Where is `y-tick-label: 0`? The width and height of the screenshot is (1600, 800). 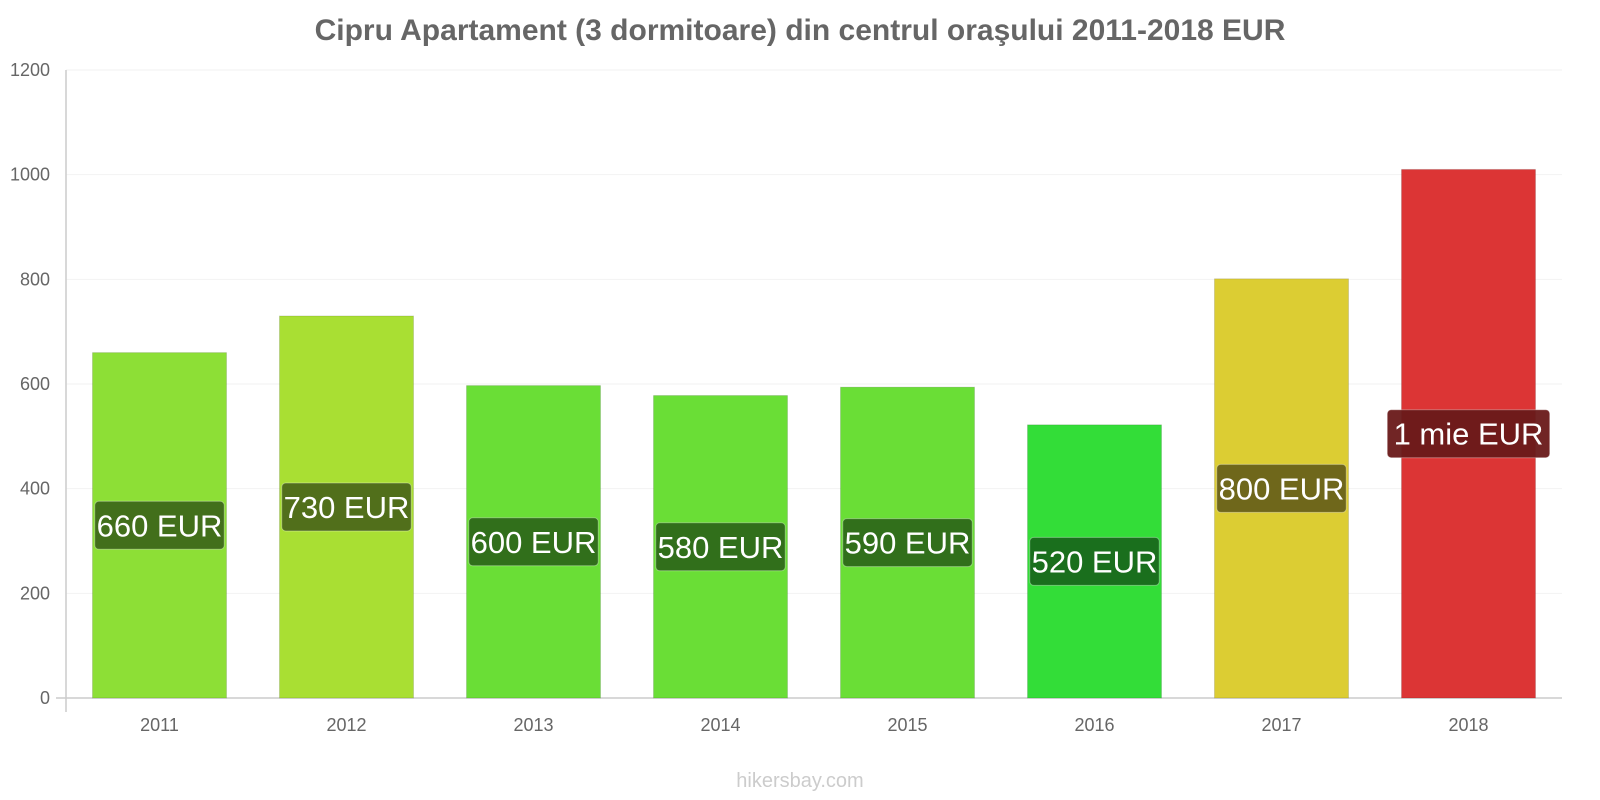 y-tick-label: 0 is located at coordinates (45, 698).